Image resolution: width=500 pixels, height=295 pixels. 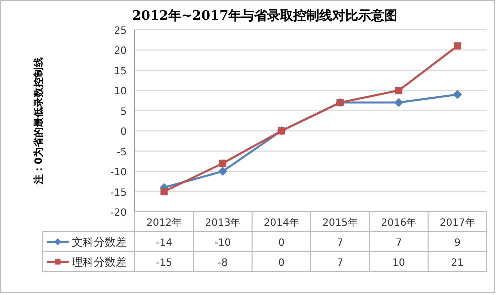 I want to click on y-tick-label: 5, so click(x=123, y=112).